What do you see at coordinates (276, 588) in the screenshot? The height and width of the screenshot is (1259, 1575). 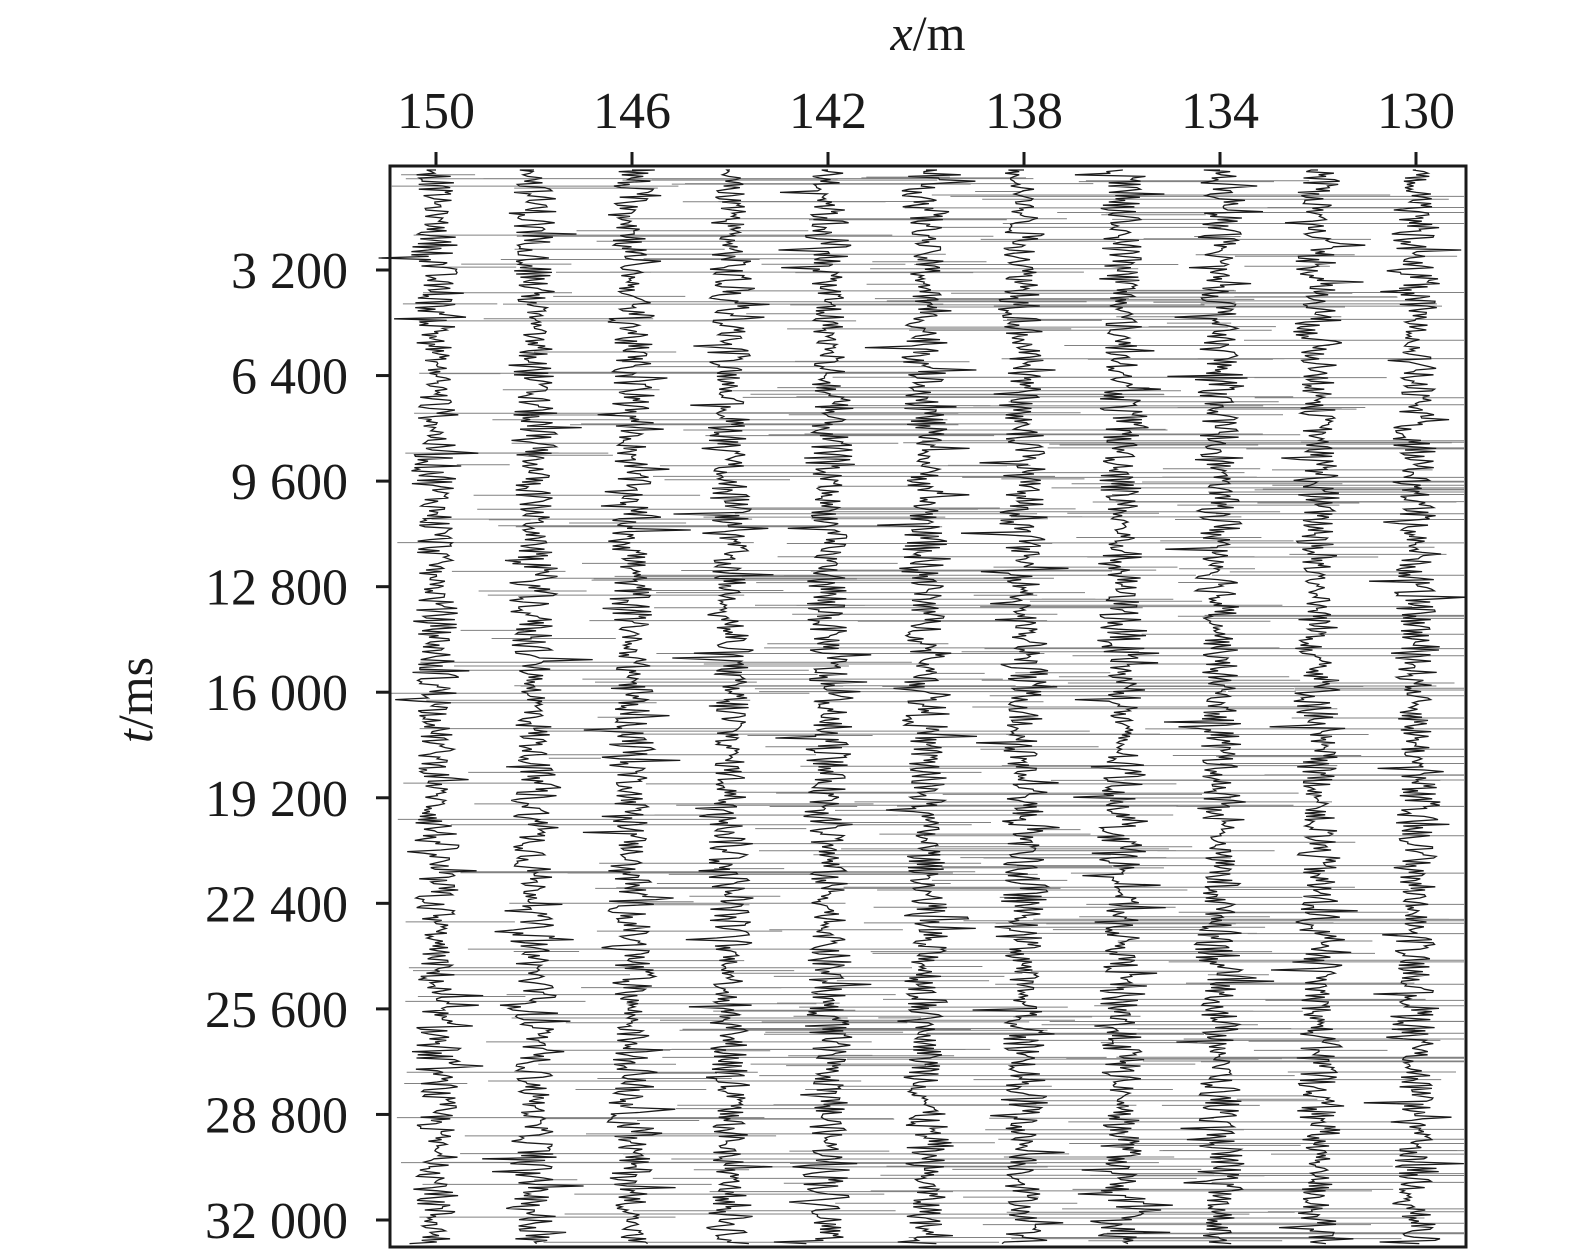 I see `y-tick-label-12800: 12 800` at bounding box center [276, 588].